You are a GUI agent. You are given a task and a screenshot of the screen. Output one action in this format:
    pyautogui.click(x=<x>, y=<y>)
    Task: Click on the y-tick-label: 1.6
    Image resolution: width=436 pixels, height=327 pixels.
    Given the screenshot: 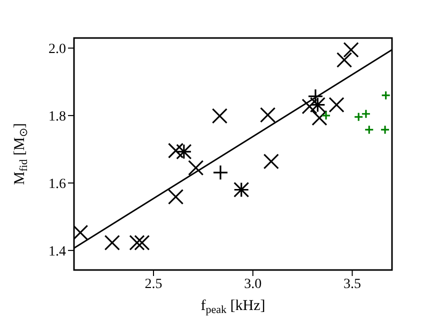 What is the action you would take?
    pyautogui.click(x=57, y=184)
    